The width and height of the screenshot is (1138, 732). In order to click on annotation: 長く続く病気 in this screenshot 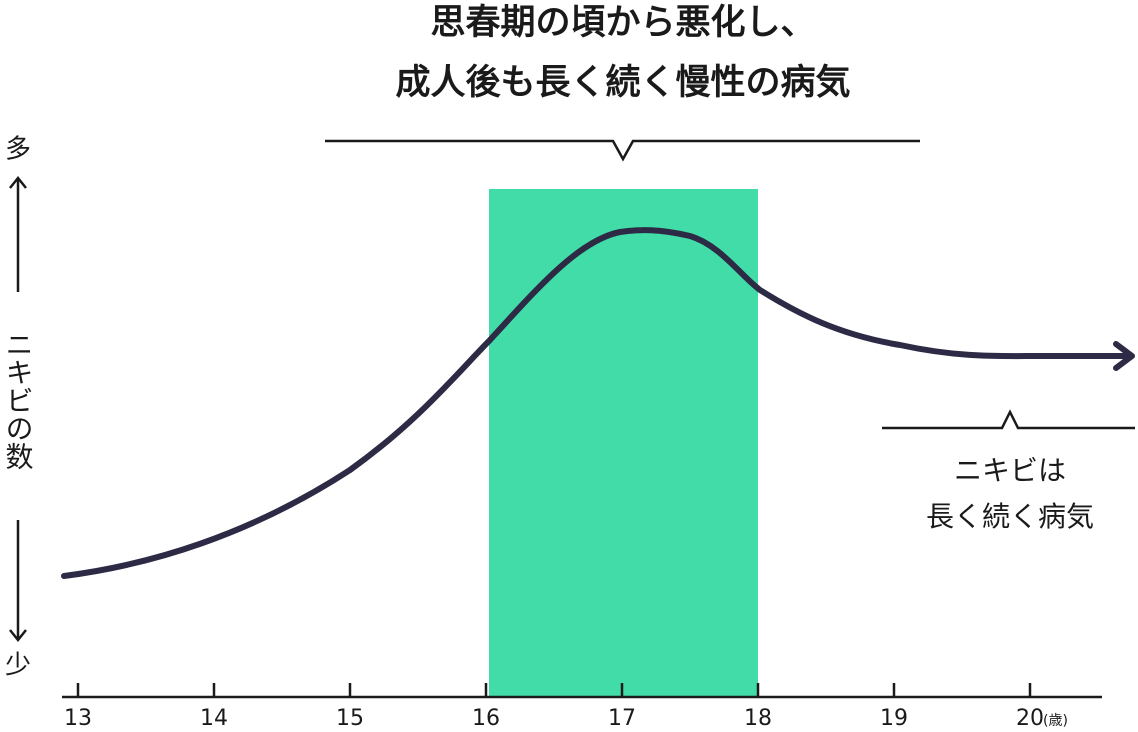, I will do `click(1010, 516)`.